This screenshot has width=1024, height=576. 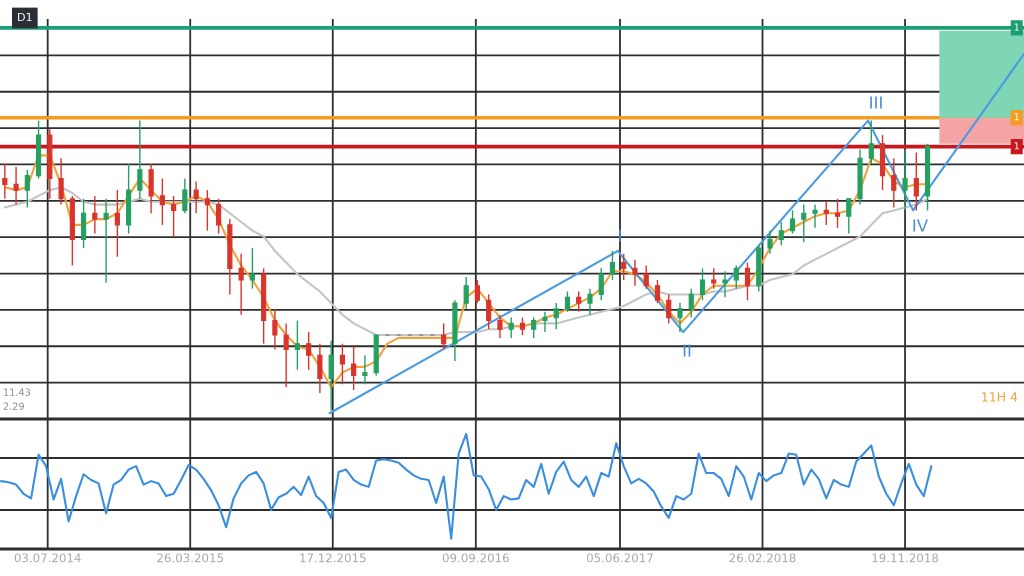 What do you see at coordinates (619, 558) in the screenshot?
I see `x-tick-label: 05.06.2017` at bounding box center [619, 558].